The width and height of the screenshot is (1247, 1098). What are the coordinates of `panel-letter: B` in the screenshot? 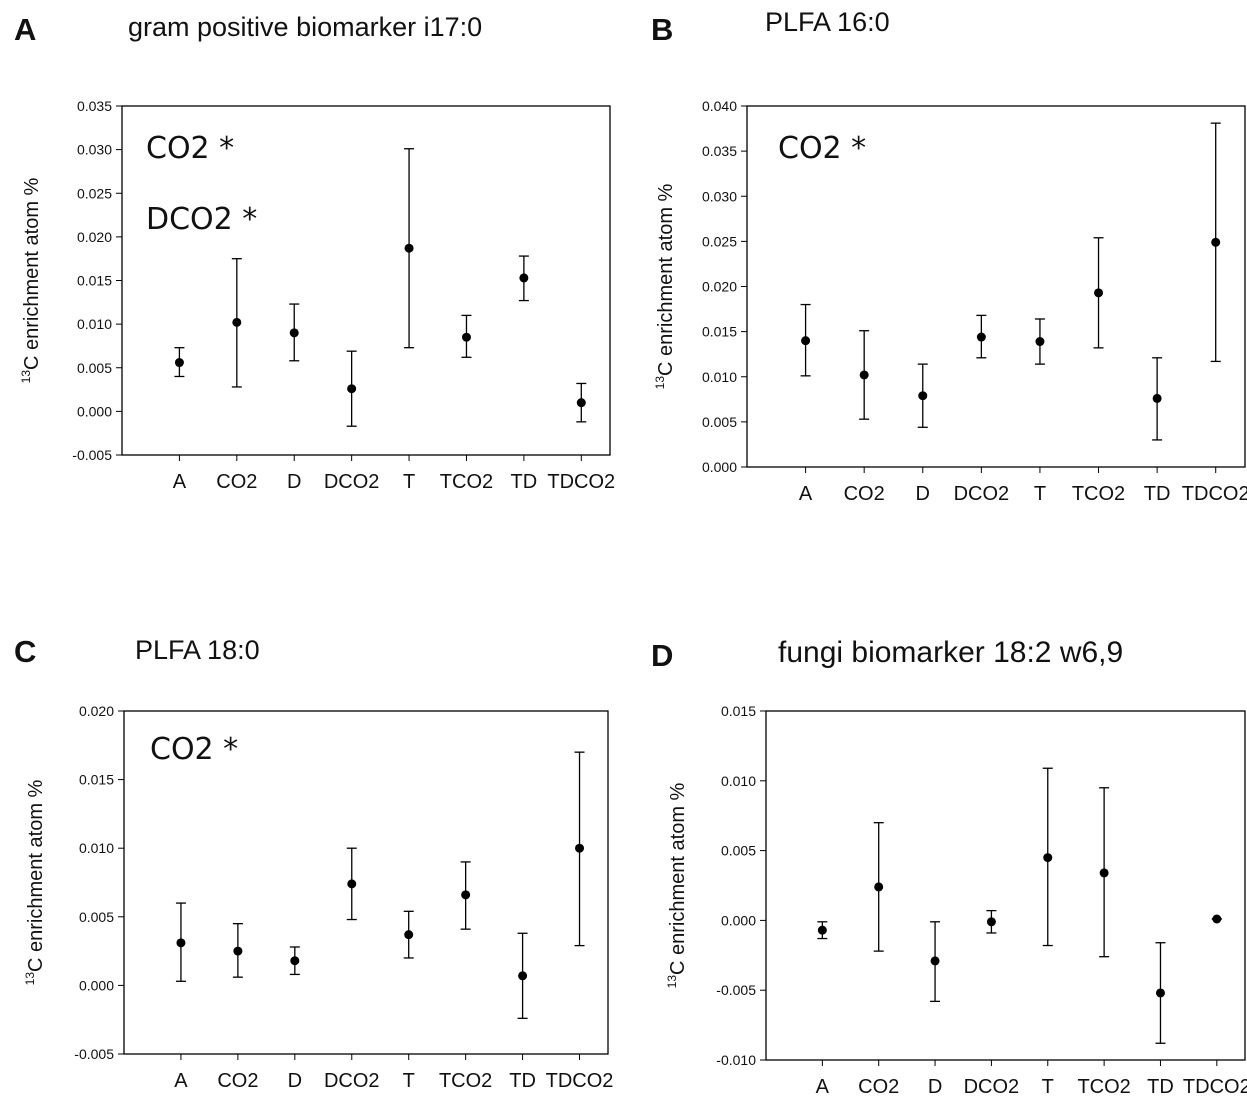 It's located at (662, 29).